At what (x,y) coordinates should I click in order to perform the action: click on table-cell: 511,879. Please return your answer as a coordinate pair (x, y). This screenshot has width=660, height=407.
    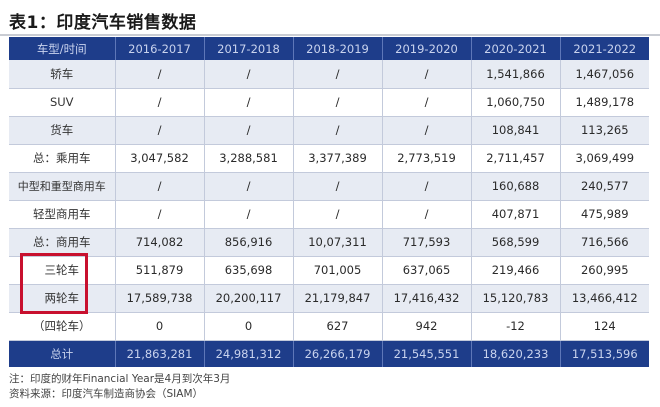
    Looking at the image, I should click on (160, 270).